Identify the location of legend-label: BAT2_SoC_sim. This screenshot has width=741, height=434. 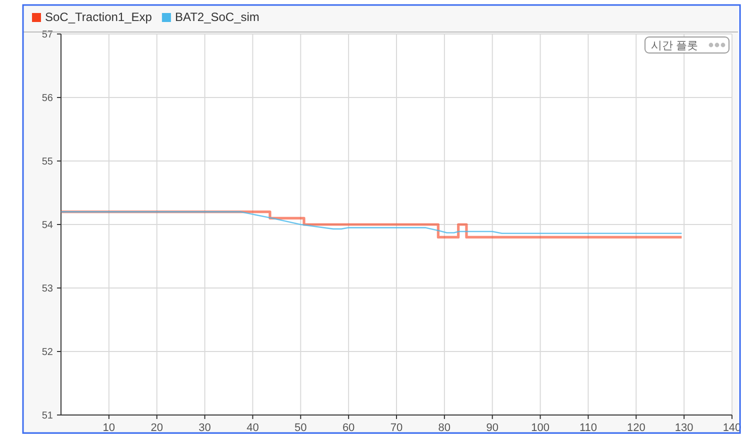
(217, 17).